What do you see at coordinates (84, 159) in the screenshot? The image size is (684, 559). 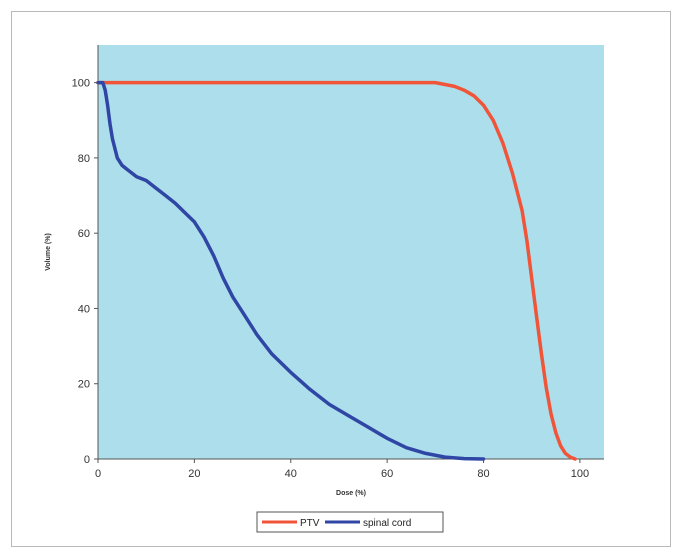 I see `y-tick-label: 80` at bounding box center [84, 159].